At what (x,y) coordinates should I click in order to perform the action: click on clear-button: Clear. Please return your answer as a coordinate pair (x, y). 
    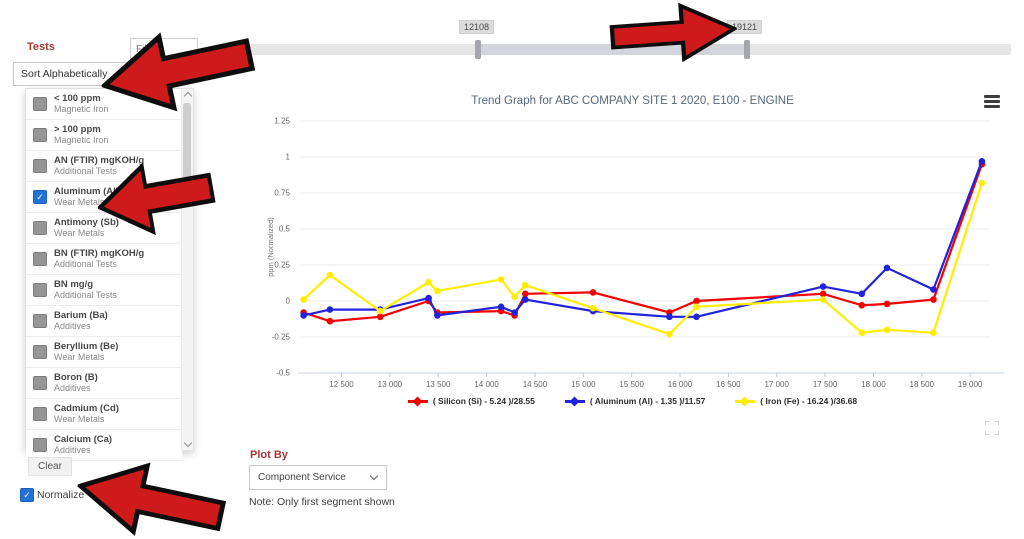
    Looking at the image, I should click on (50, 466).